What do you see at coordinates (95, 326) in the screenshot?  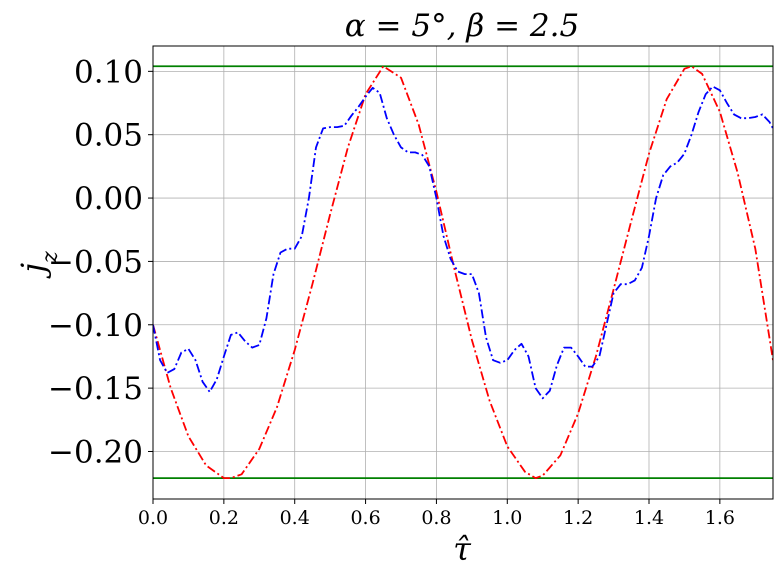 I see `y-tick-label: −0.10` at bounding box center [95, 326].